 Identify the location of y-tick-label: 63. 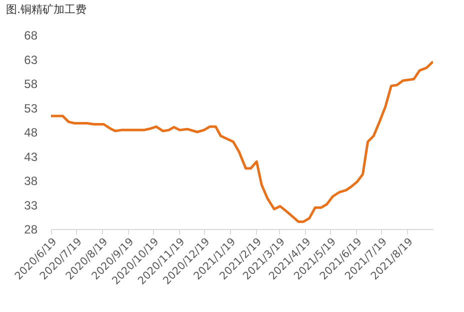
(31, 59).